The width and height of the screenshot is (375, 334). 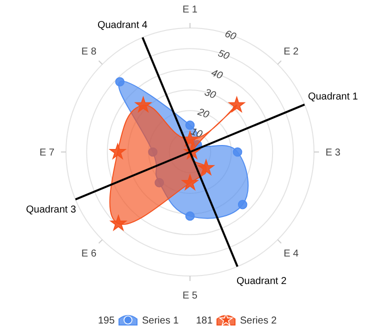 I want to click on y-tick-label: 40, so click(x=217, y=75).